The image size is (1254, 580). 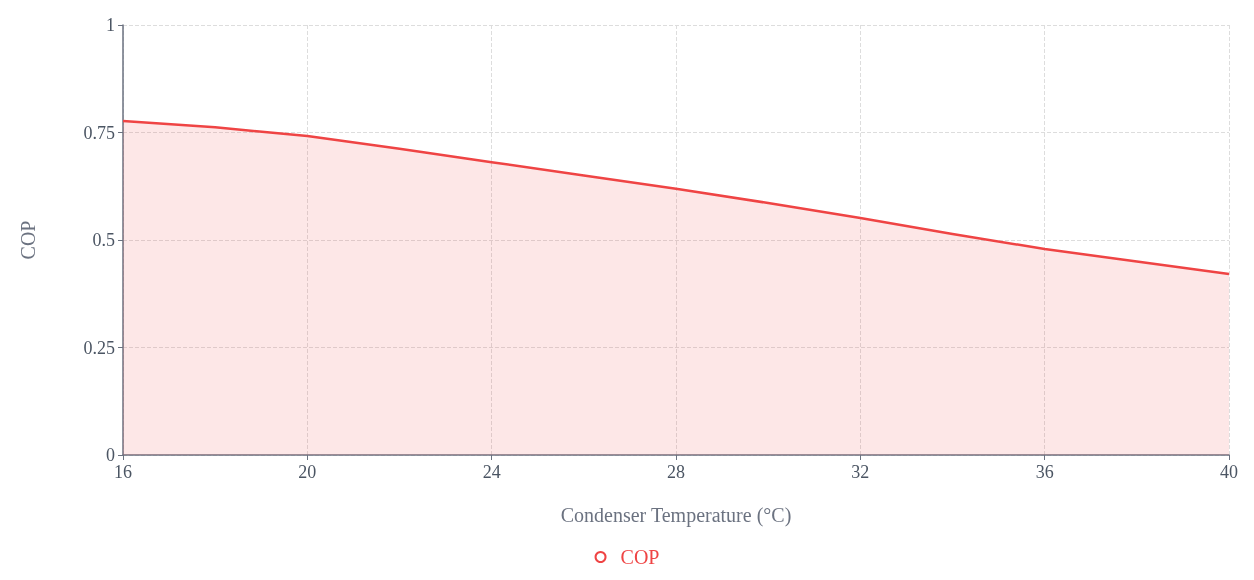 I want to click on x-tick-label: 16, so click(x=123, y=472).